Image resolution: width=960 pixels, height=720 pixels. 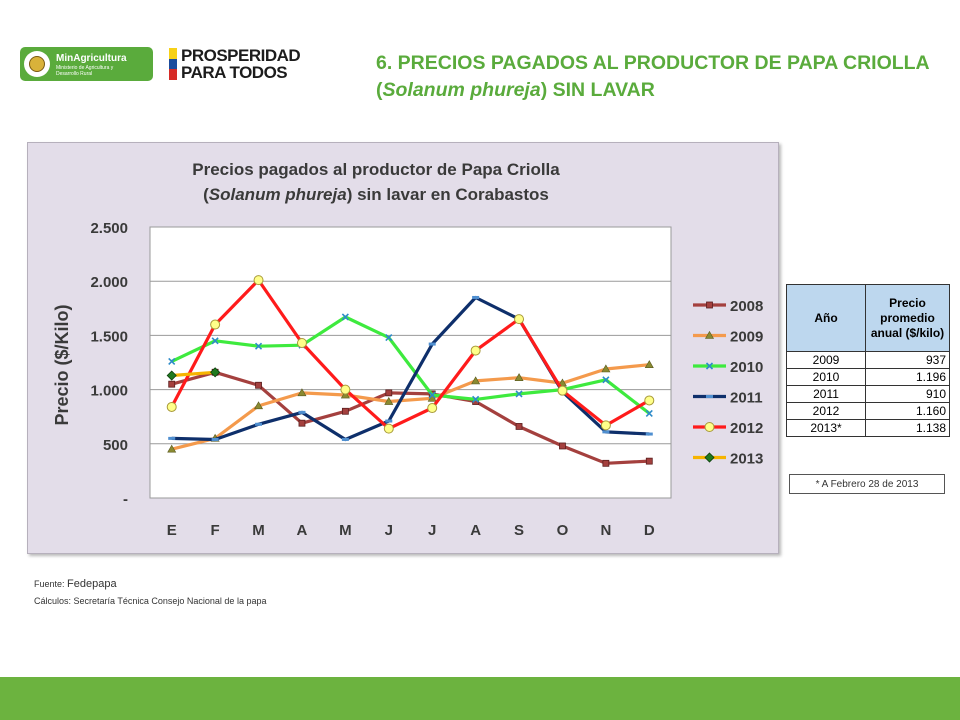 I want to click on year-cell: 2012, so click(x=826, y=411).